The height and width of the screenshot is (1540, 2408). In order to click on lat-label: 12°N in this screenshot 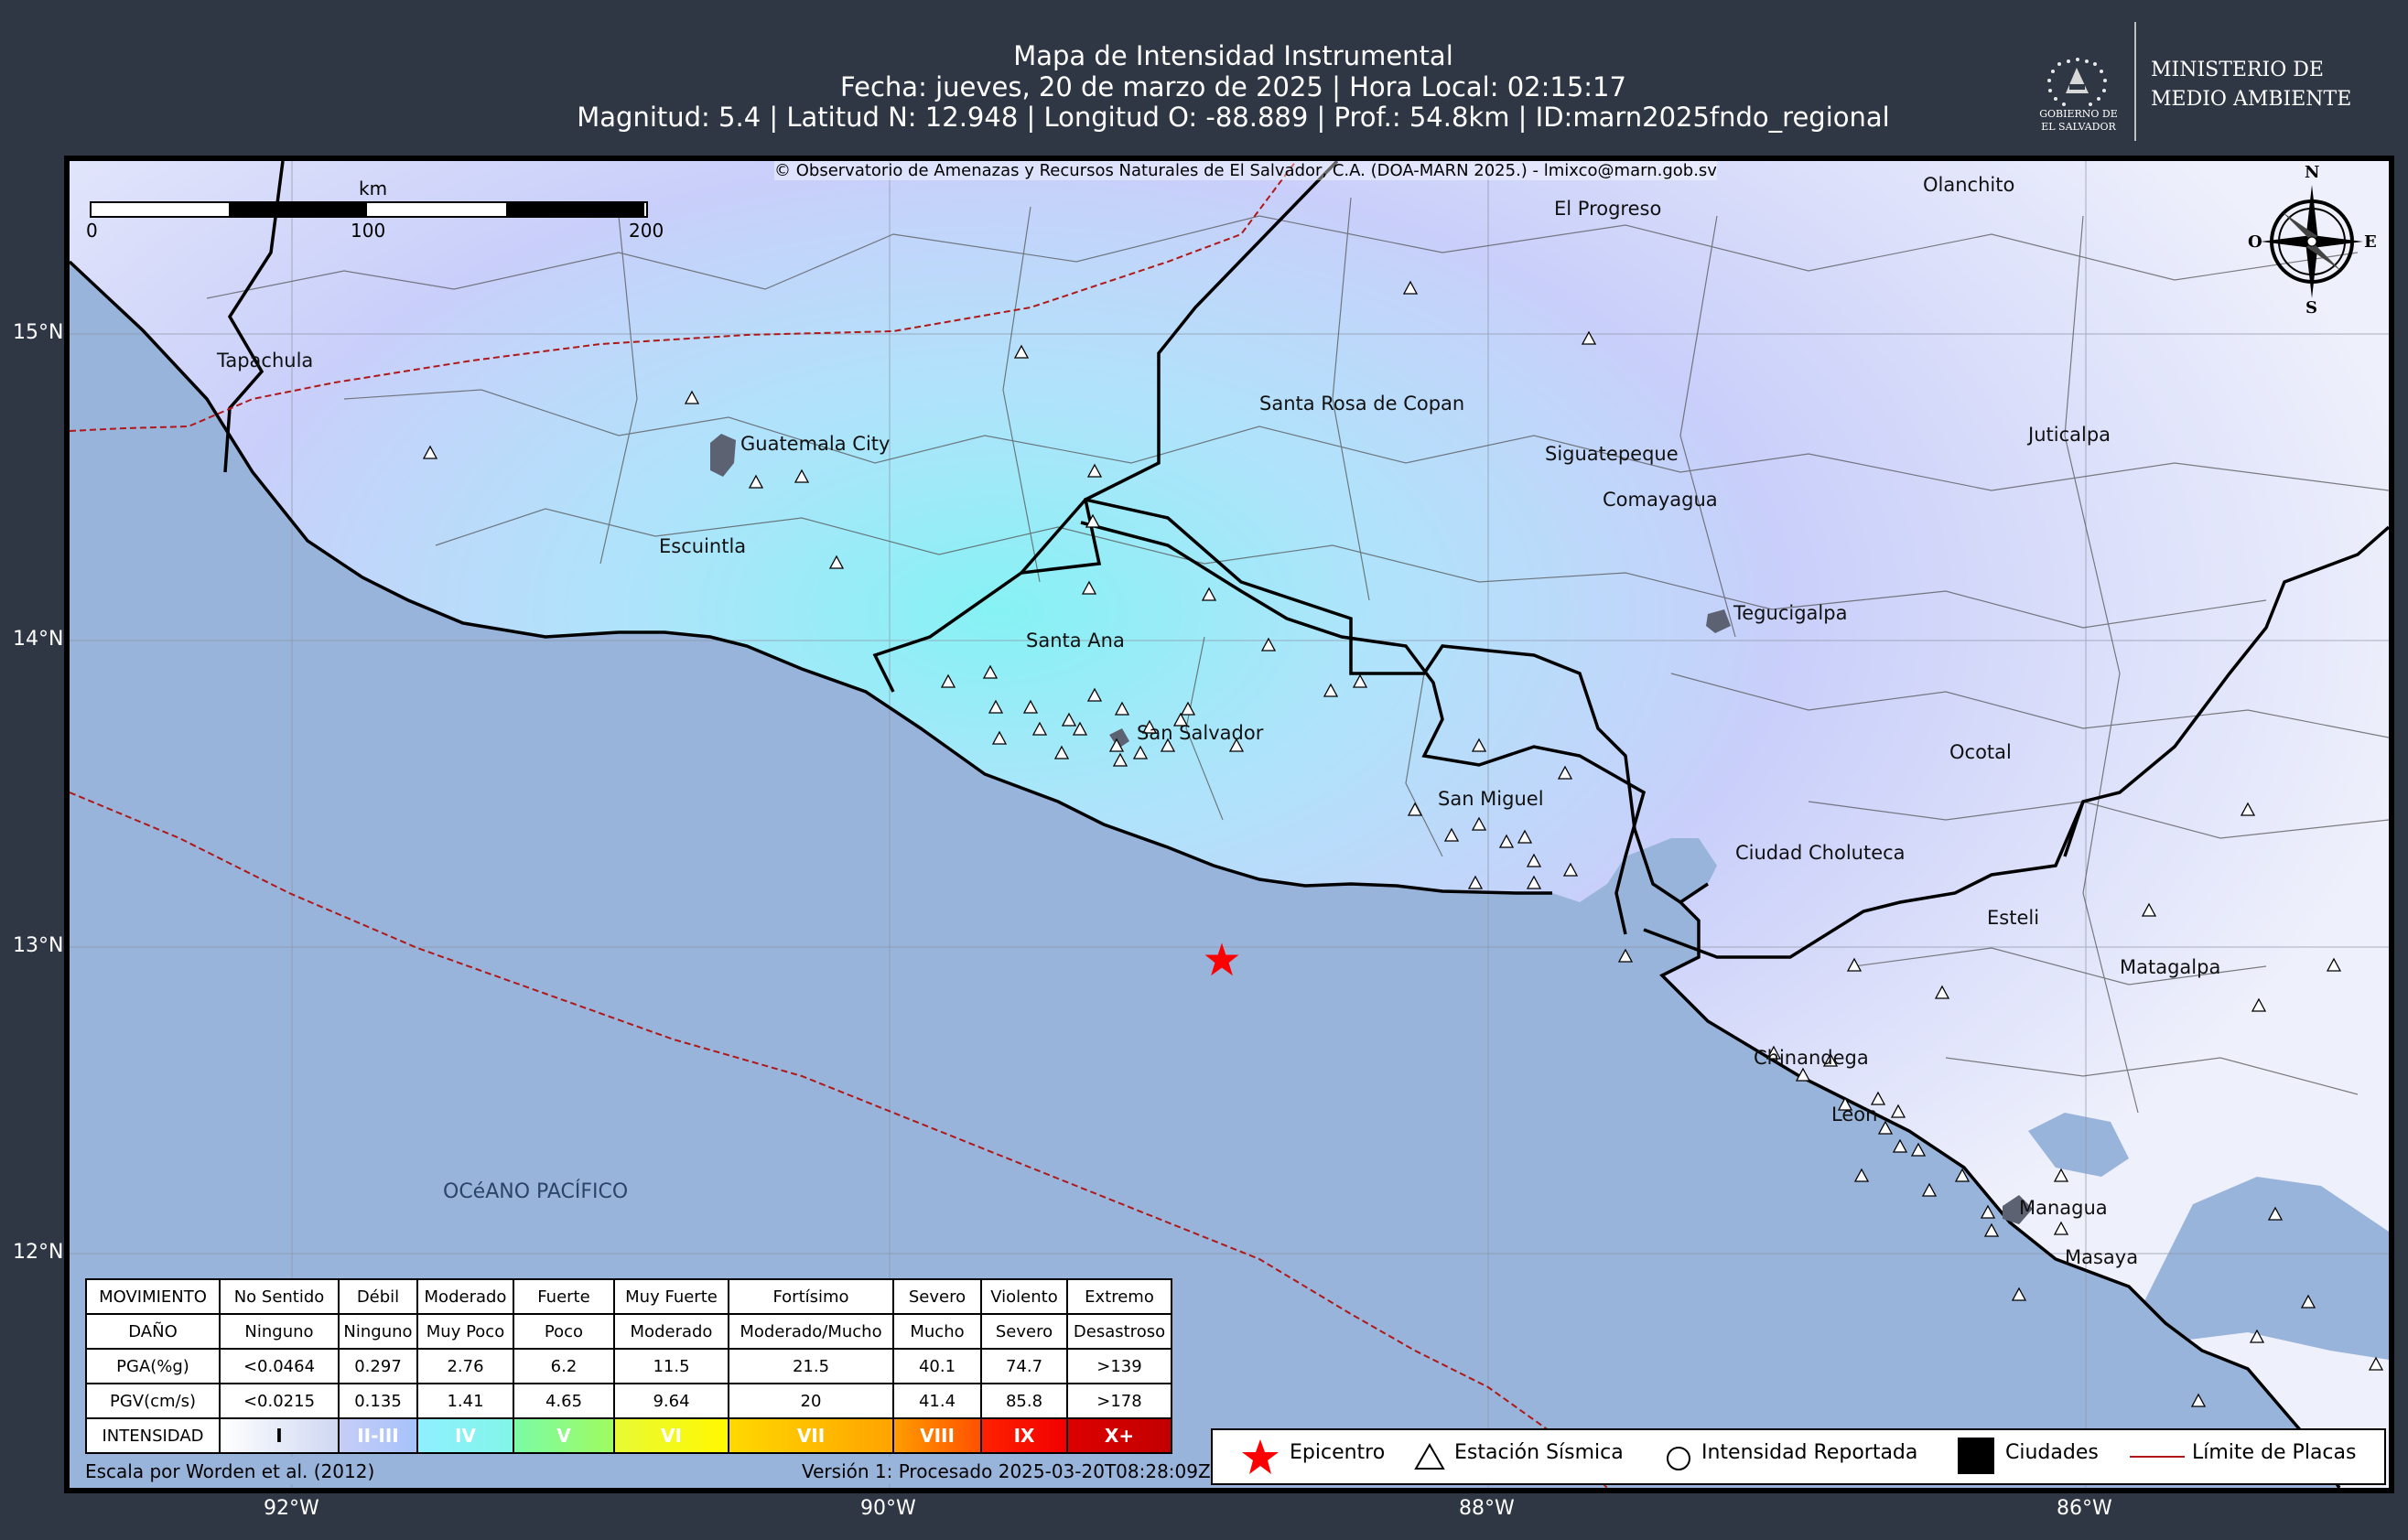, I will do `click(38, 1252)`.